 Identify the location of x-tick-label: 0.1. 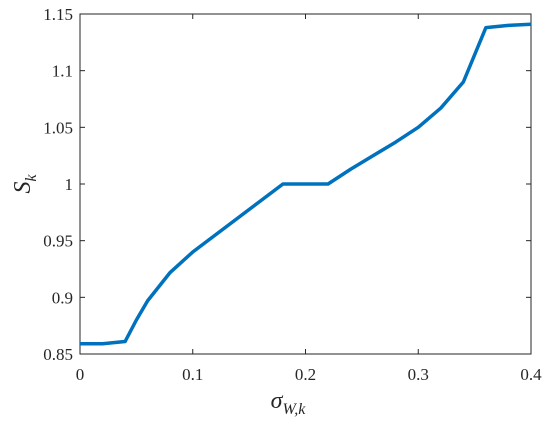
(192, 374).